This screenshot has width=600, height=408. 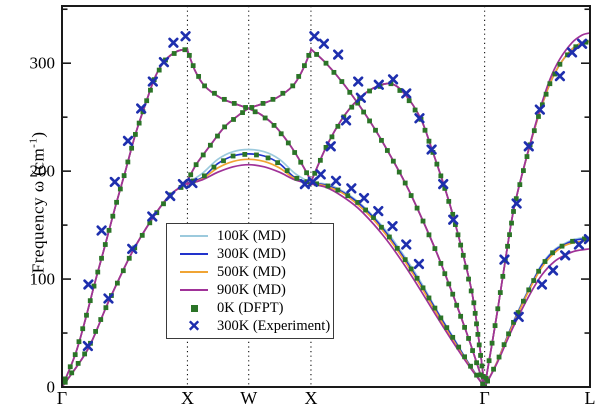 What do you see at coordinates (37, 202) in the screenshot?
I see `y-axis-label: Frequency ω (cm-1)` at bounding box center [37, 202].